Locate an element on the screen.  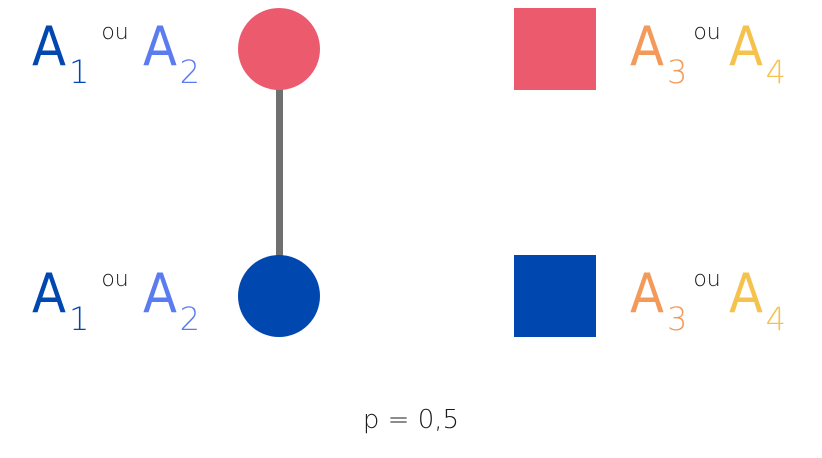
probability-caption: p = 0,5 is located at coordinates (411, 420).